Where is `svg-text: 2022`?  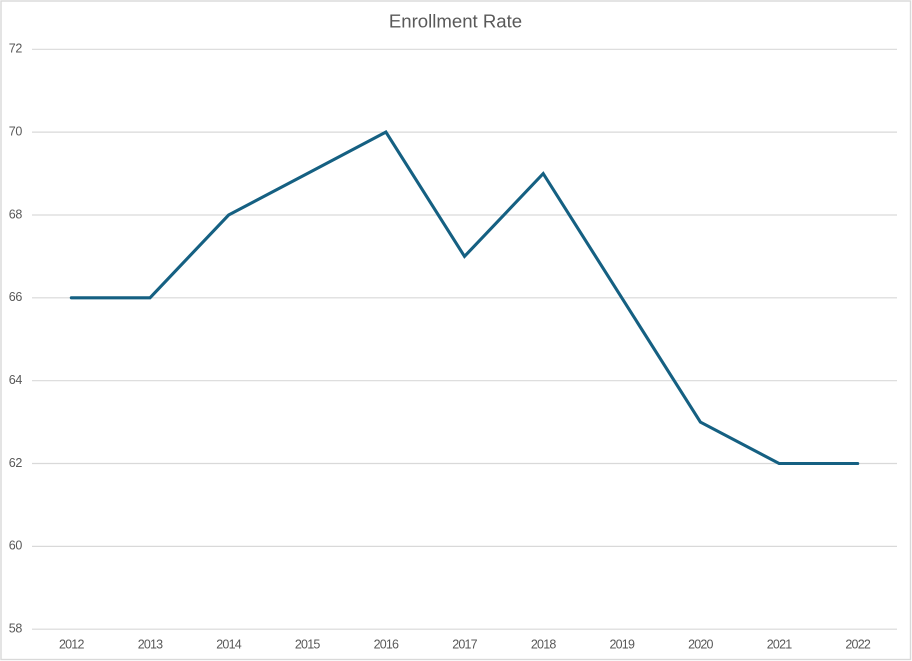
svg-text: 2022 is located at coordinates (857, 645).